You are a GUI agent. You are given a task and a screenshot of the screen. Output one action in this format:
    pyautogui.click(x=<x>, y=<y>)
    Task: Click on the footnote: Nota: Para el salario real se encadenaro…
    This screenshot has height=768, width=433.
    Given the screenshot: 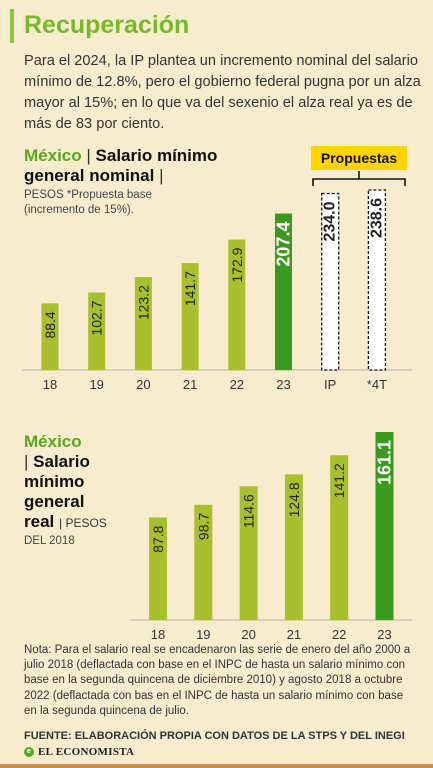 What is the action you would take?
    pyautogui.click(x=217, y=680)
    